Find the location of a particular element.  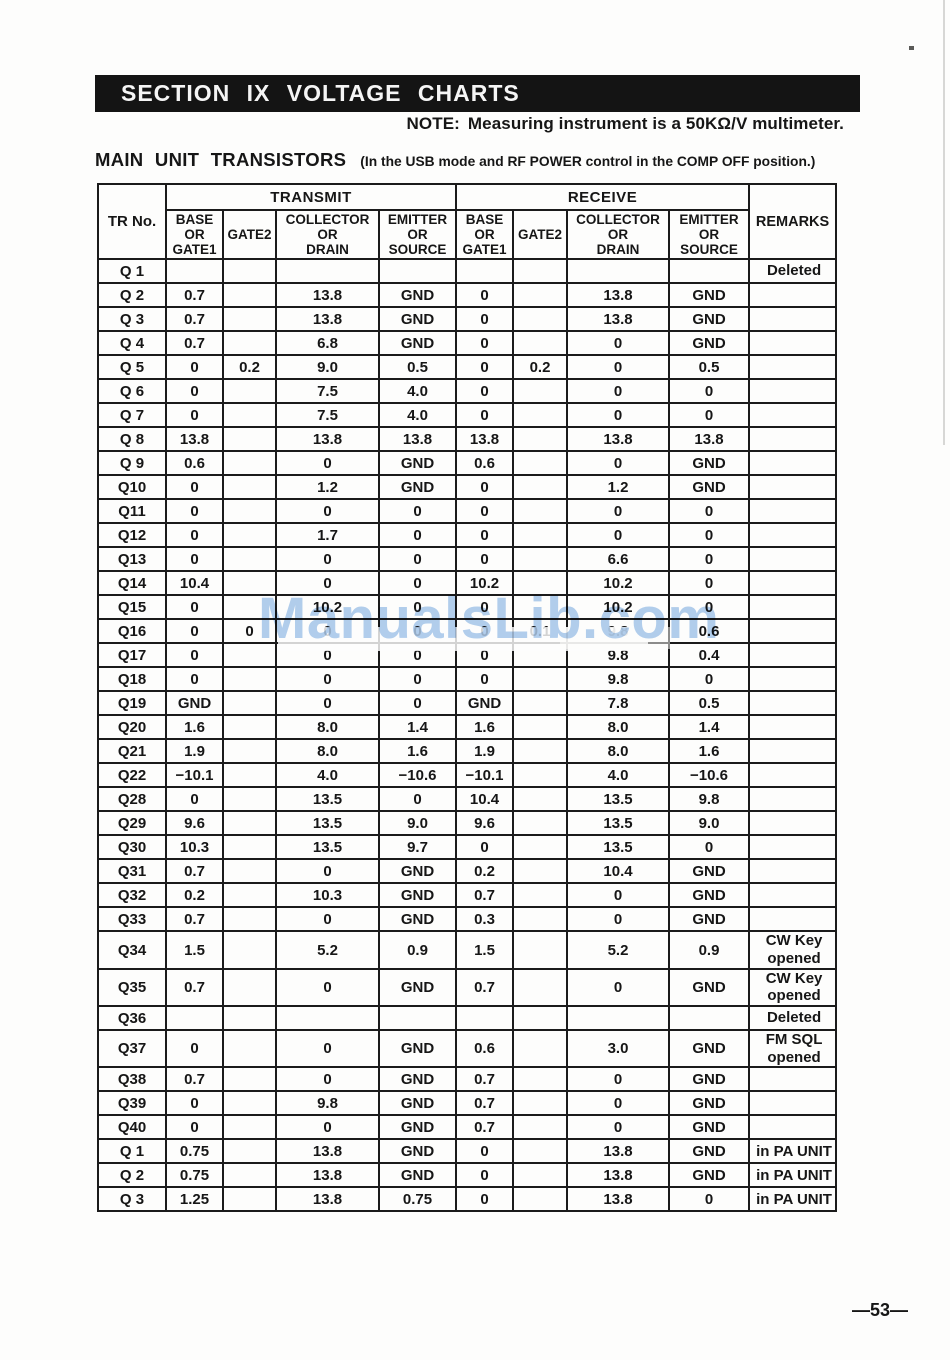

voltage-cell: 10.3 is located at coordinates (194, 847).